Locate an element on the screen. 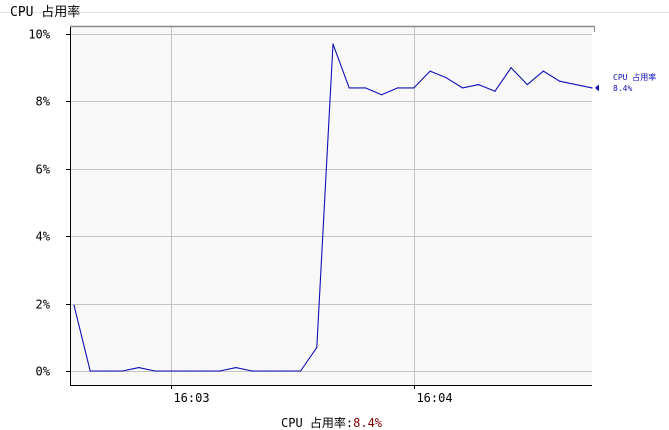 Image resolution: width=669 pixels, height=430 pixels. y-tick-label-0: 0% is located at coordinates (43, 372).